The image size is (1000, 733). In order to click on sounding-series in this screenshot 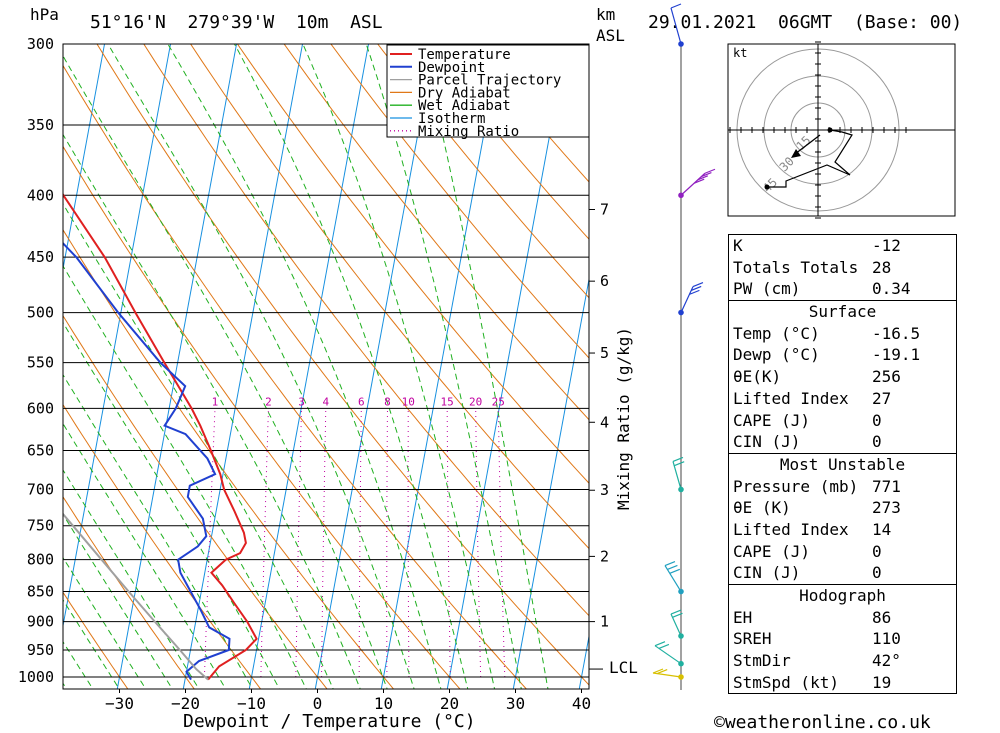, I will do `click(160, 436)`.